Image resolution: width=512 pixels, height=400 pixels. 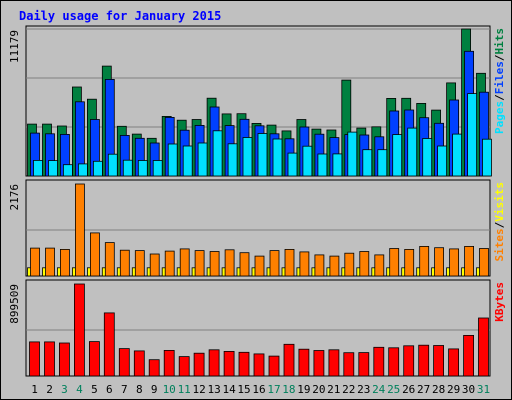 What do you see at coordinates (303, 389) in the screenshot?
I see `x-tick-label: 19` at bounding box center [303, 389].